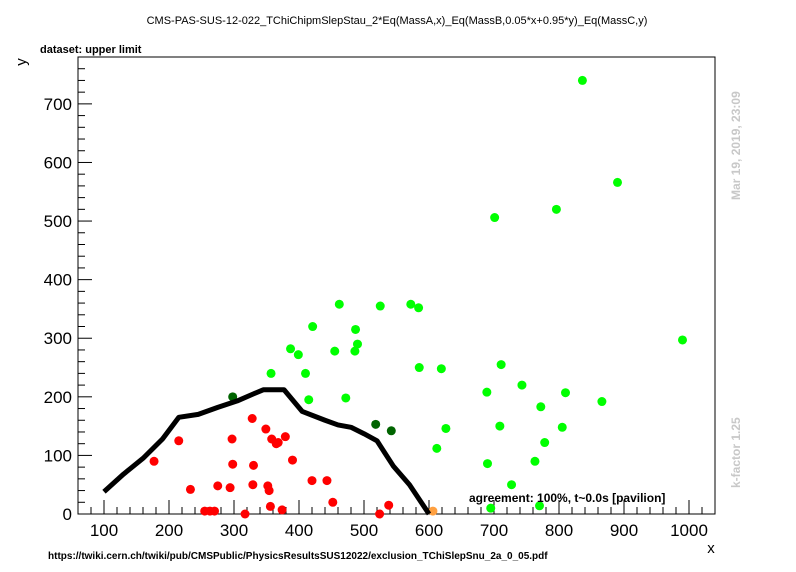  I want to click on x-axis-label: x, so click(711, 548).